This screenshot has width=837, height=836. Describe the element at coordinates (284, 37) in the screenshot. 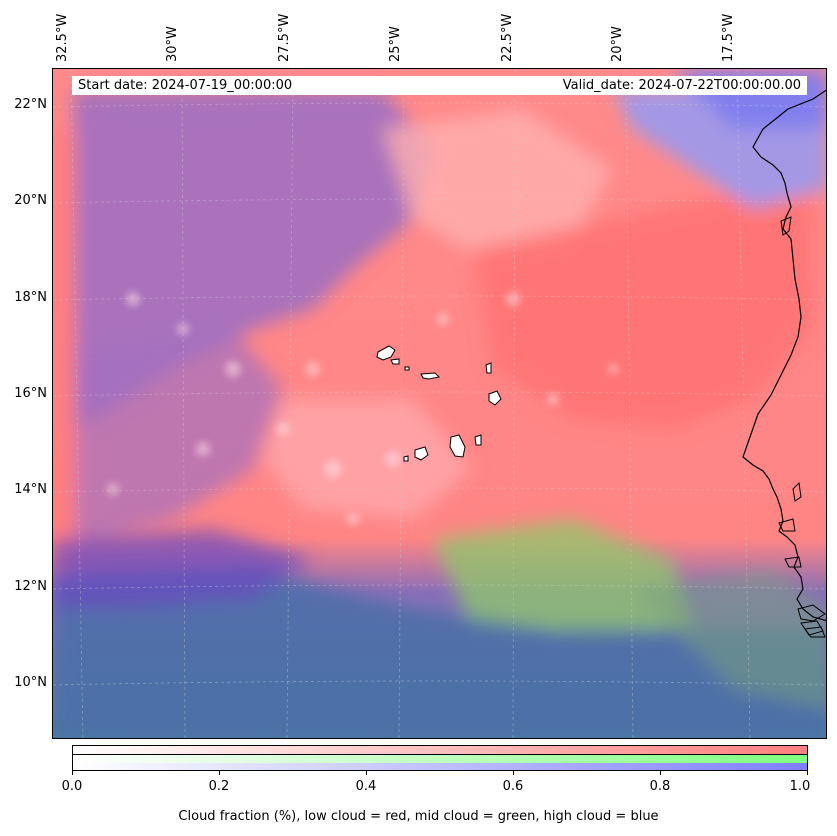

I see `lon-label-27-5w: 27.5°W` at that location.